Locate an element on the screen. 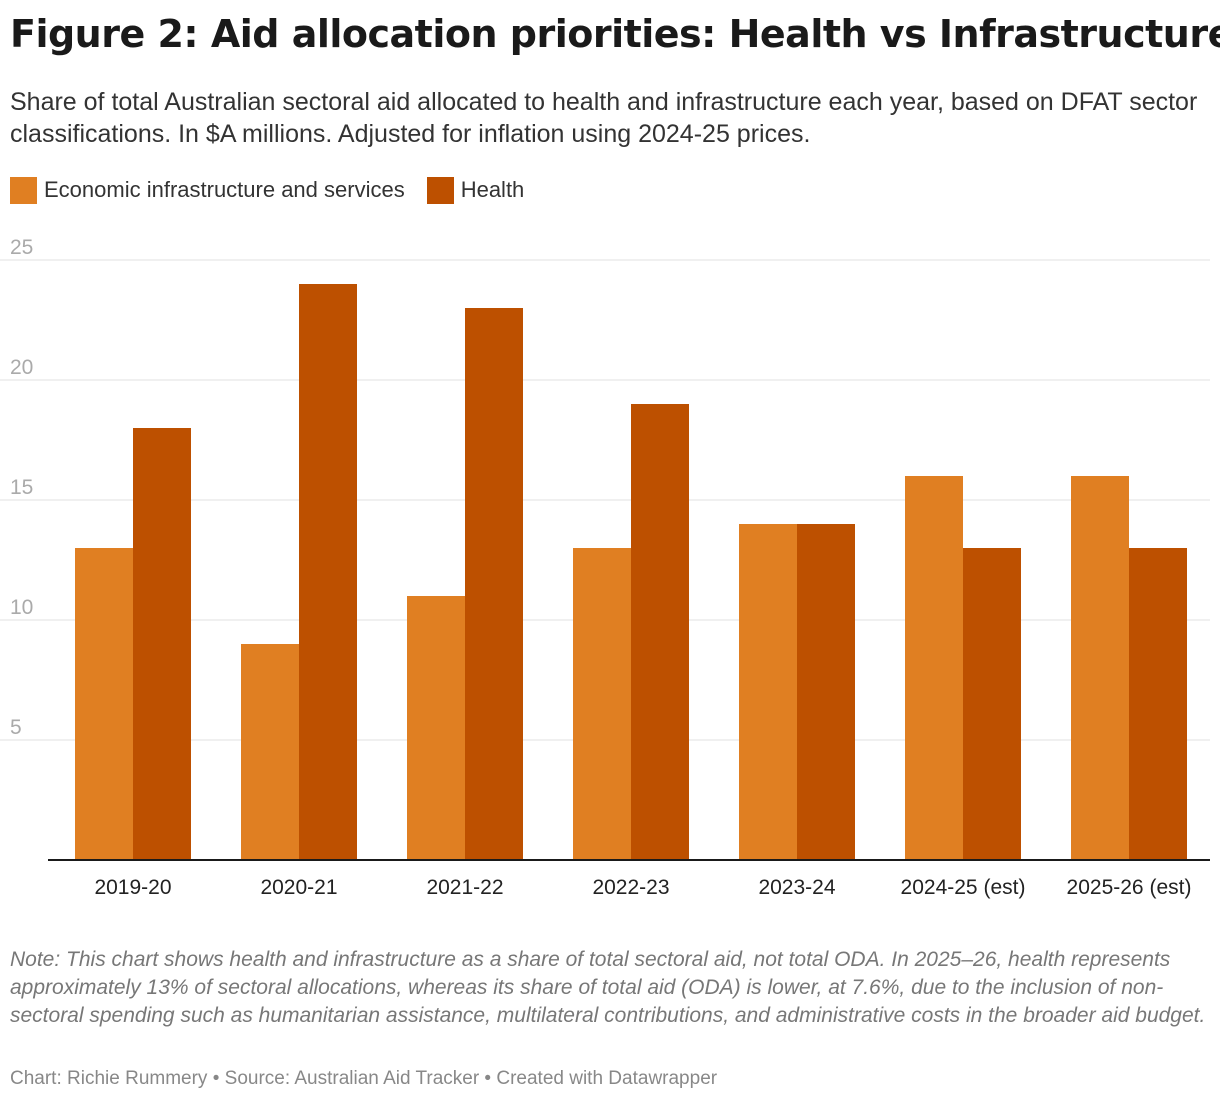  x-tick-label: 2021-22 is located at coordinates (464, 887).